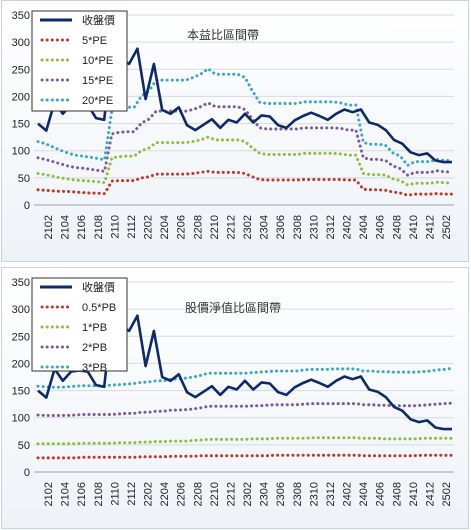 This screenshot has width=471, height=530. What do you see at coordinates (97, 61) in the screenshot?
I see `legend-label: 10*PE` at bounding box center [97, 61].